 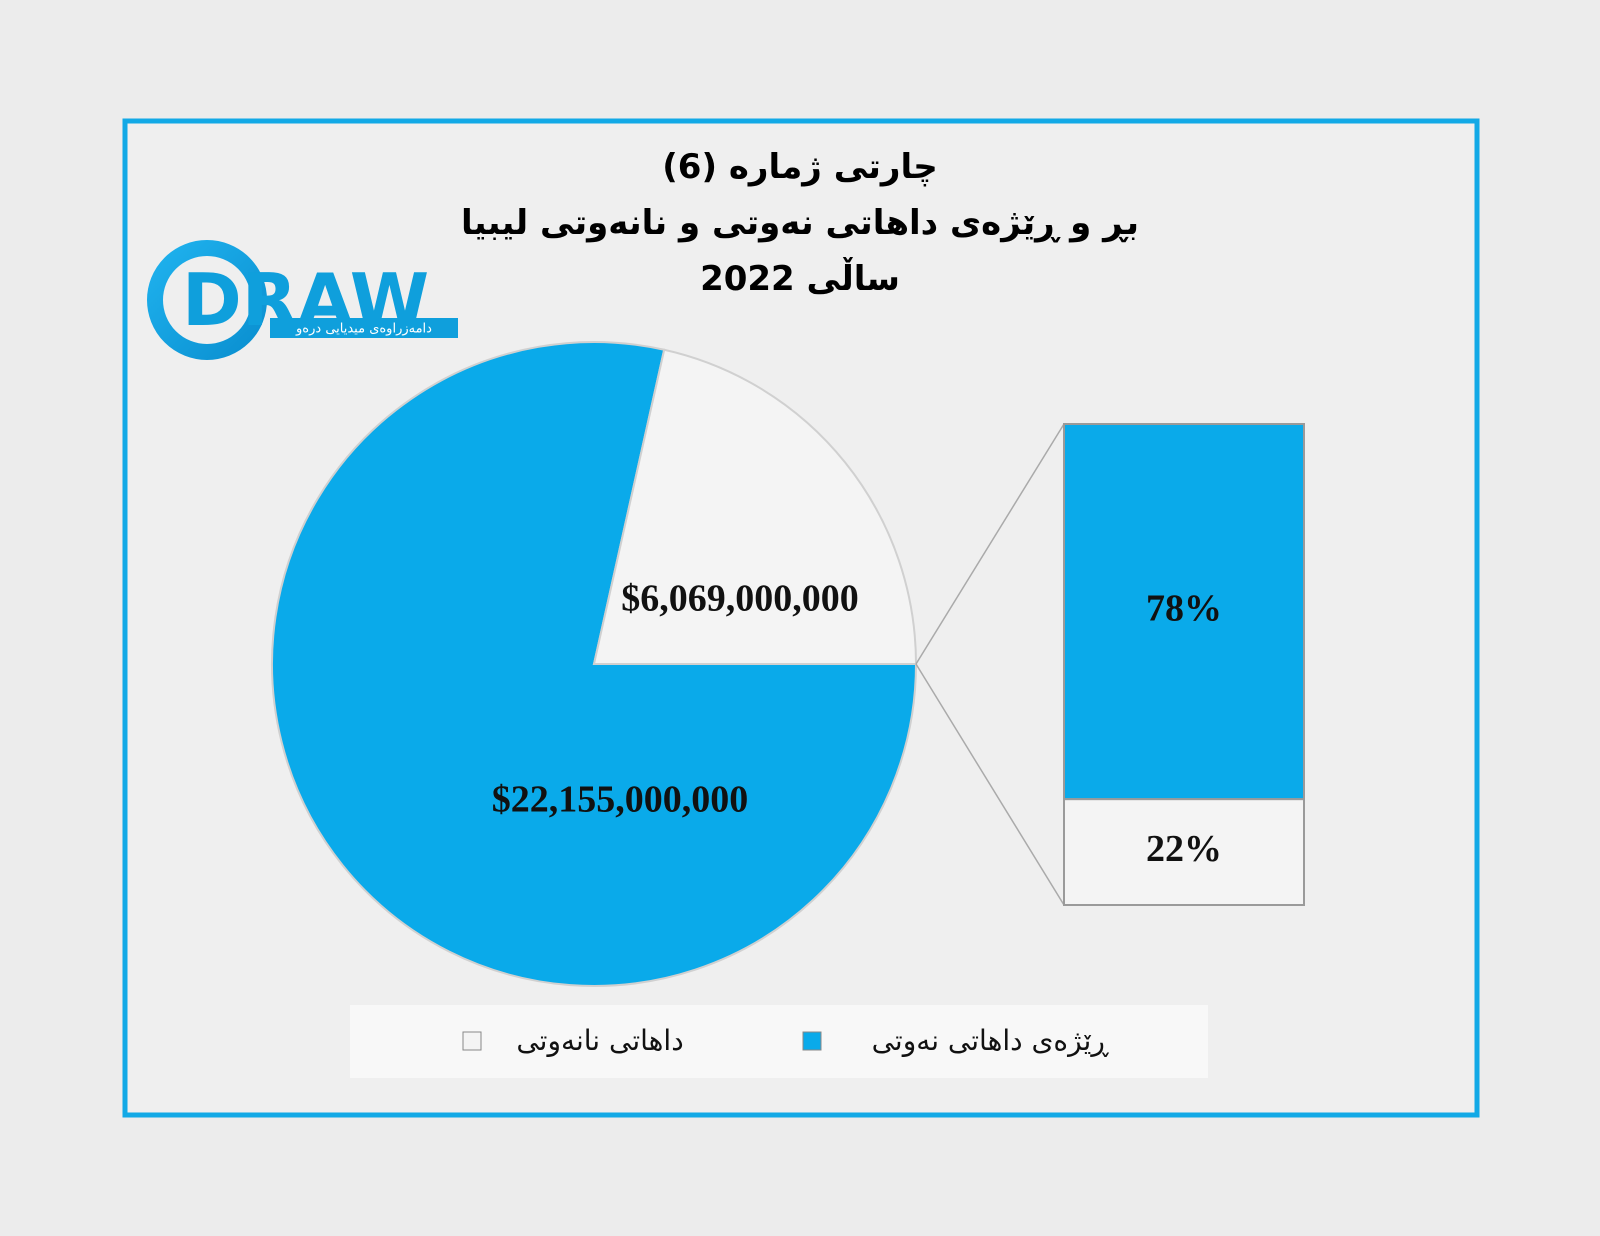 I want to click on legend-label: داهاتی نانەوتی, so click(x=599, y=1040).